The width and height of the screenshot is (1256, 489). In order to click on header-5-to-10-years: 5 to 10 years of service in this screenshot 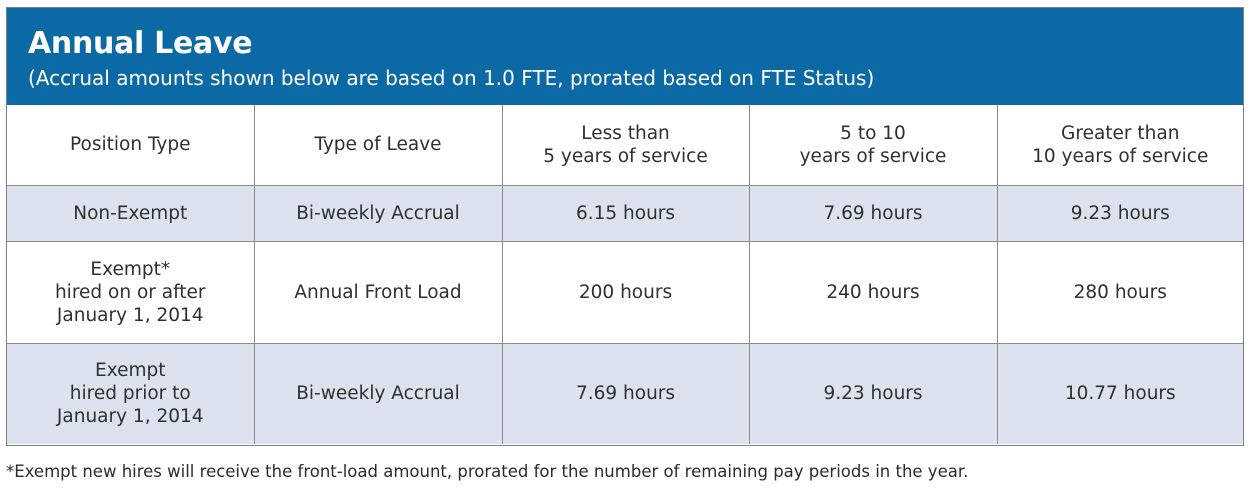, I will do `click(872, 145)`.